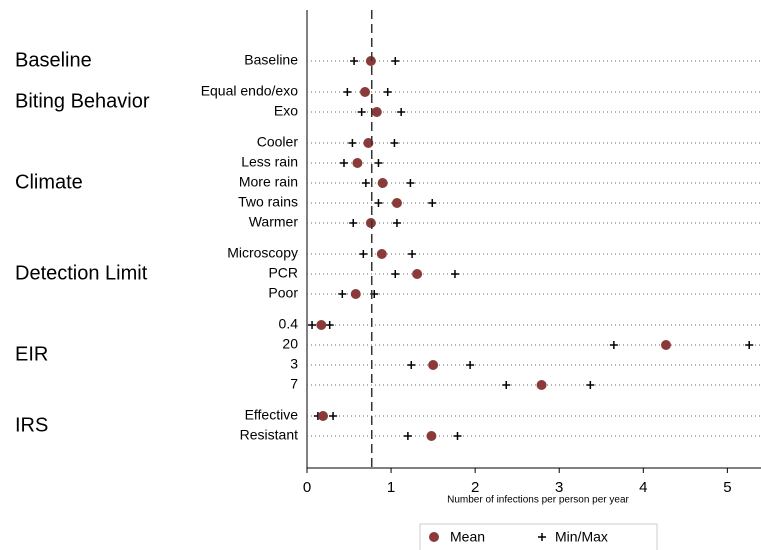 The height and width of the screenshot is (550, 761). Describe the element at coordinates (294, 364) in the screenshot. I see `category-label: 3` at that location.